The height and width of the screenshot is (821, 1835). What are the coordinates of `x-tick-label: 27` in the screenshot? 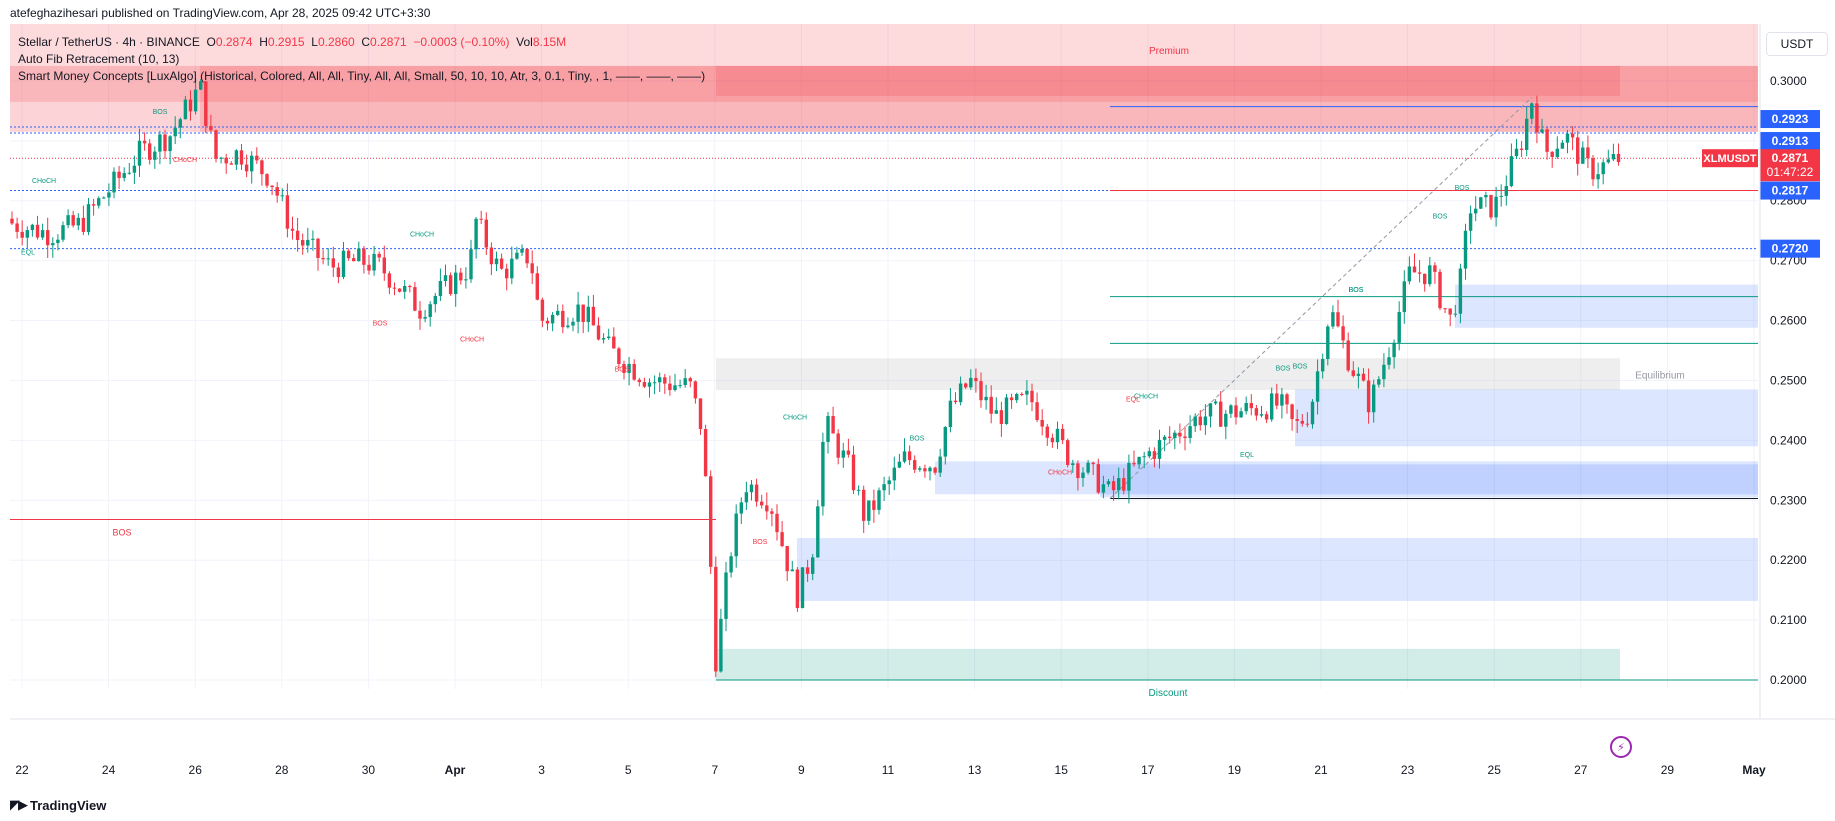 It's located at (1581, 770).